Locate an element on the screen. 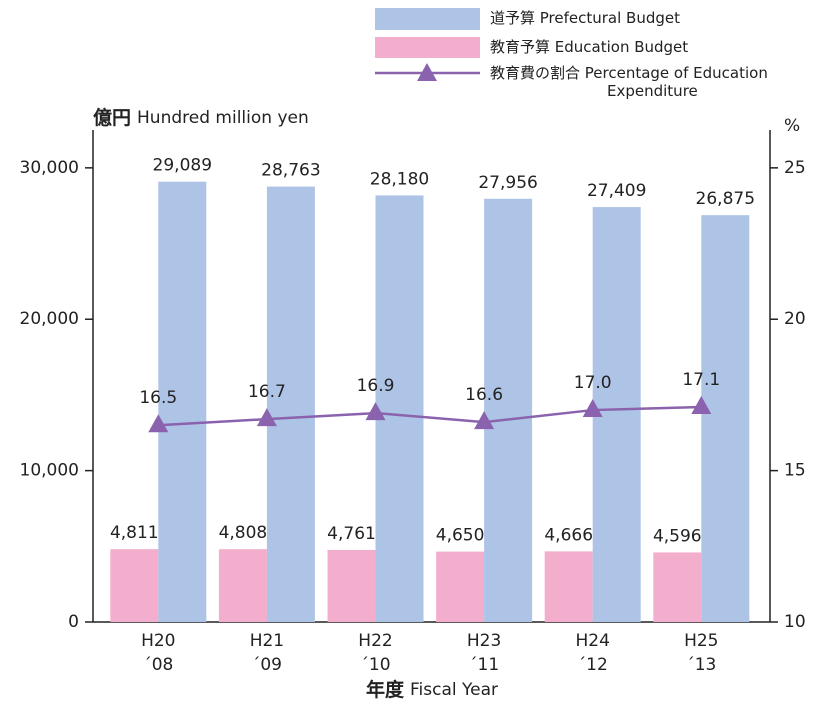 The image size is (818, 705). x-tick-label: H22 is located at coordinates (375, 641).